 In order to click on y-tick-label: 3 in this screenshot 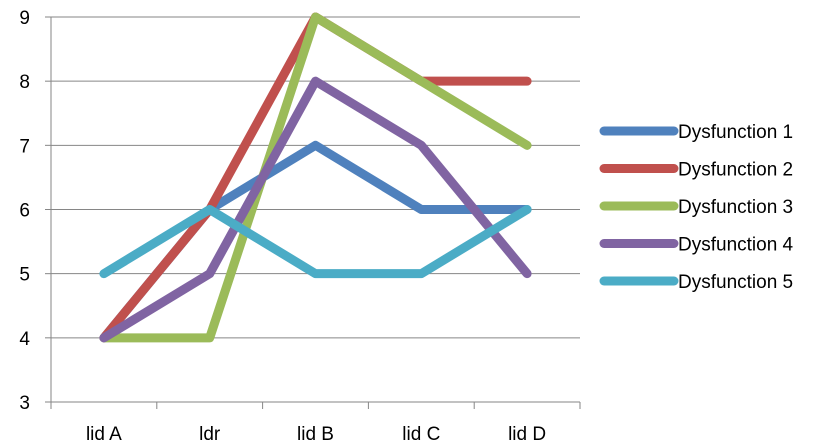, I will do `click(24, 403)`.